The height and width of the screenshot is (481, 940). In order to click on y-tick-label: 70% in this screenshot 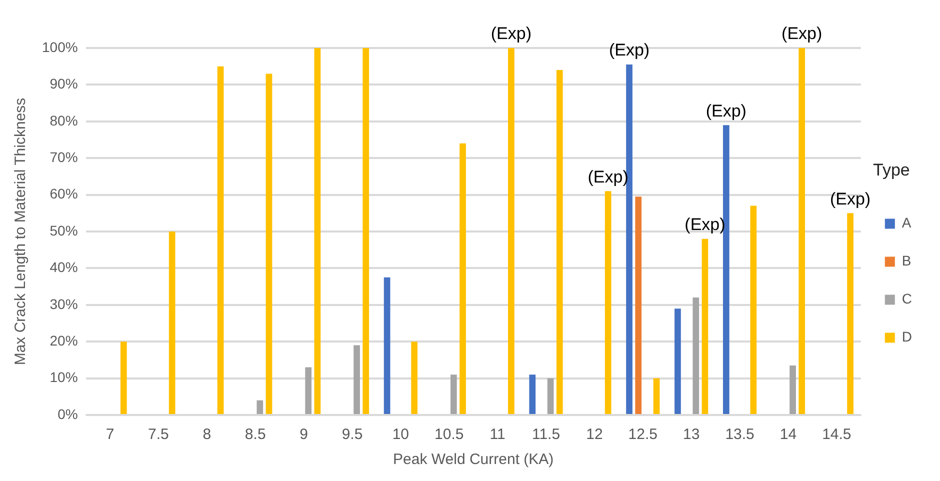, I will do `click(64, 156)`.